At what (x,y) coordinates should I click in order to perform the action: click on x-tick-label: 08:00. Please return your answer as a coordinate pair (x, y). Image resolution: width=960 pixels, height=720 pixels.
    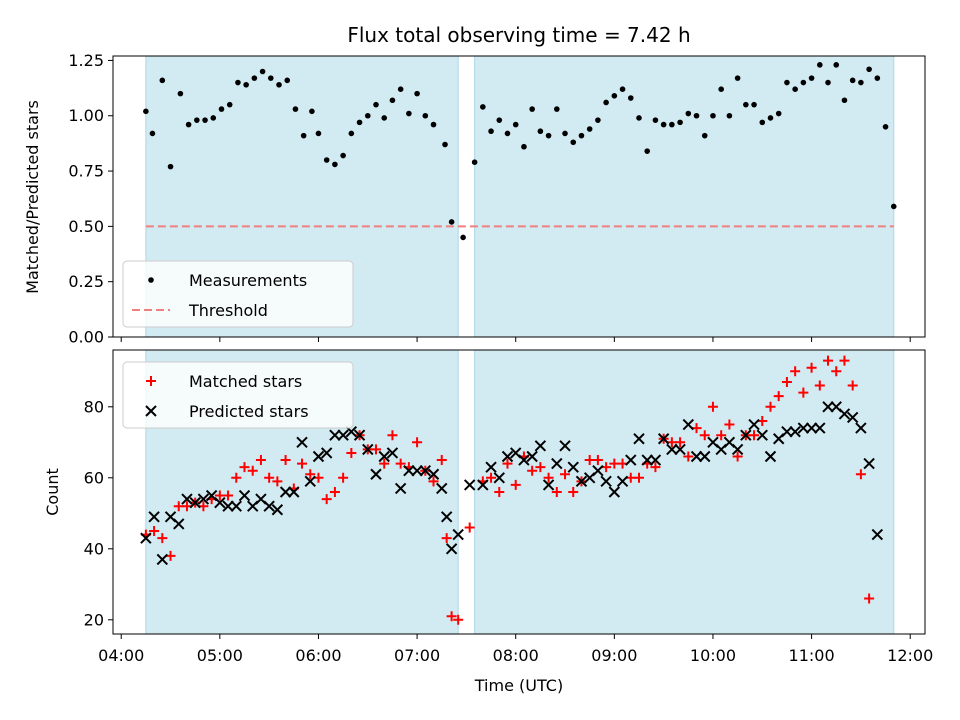
    Looking at the image, I should click on (516, 655).